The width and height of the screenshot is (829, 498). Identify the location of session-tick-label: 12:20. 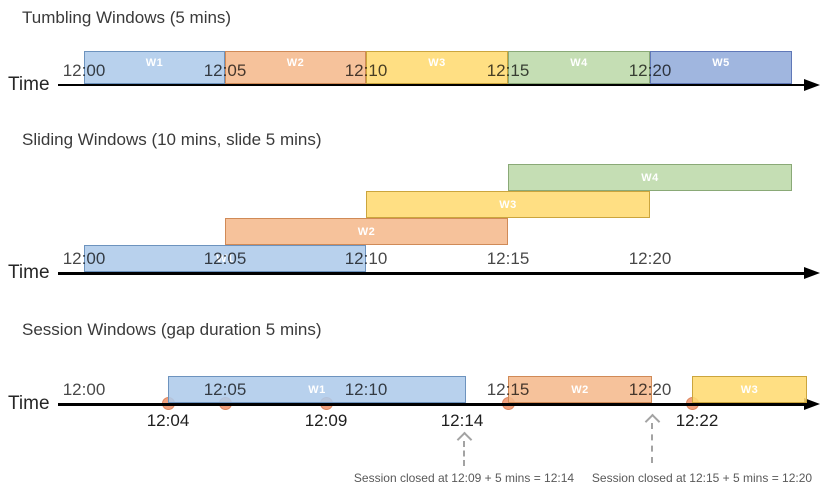
(650, 389).